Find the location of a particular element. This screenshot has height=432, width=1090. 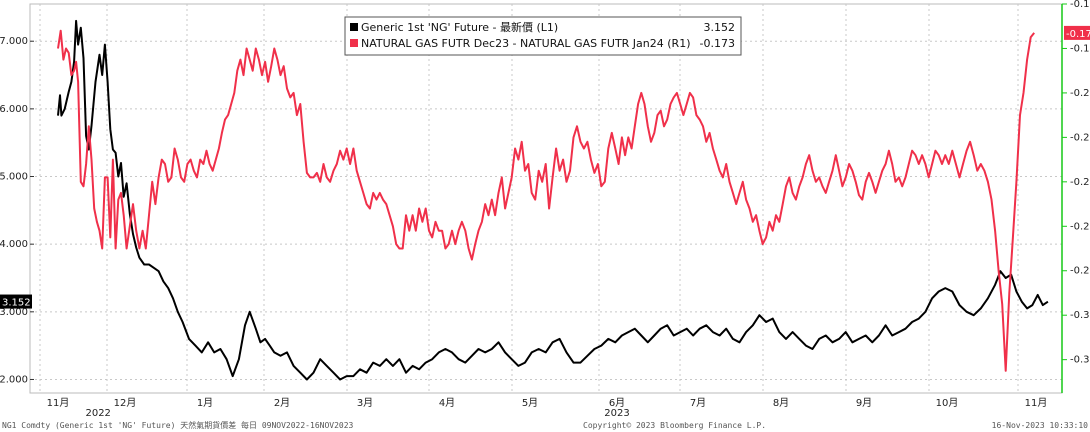

left-tick-label: 3.000 is located at coordinates (14, 312).